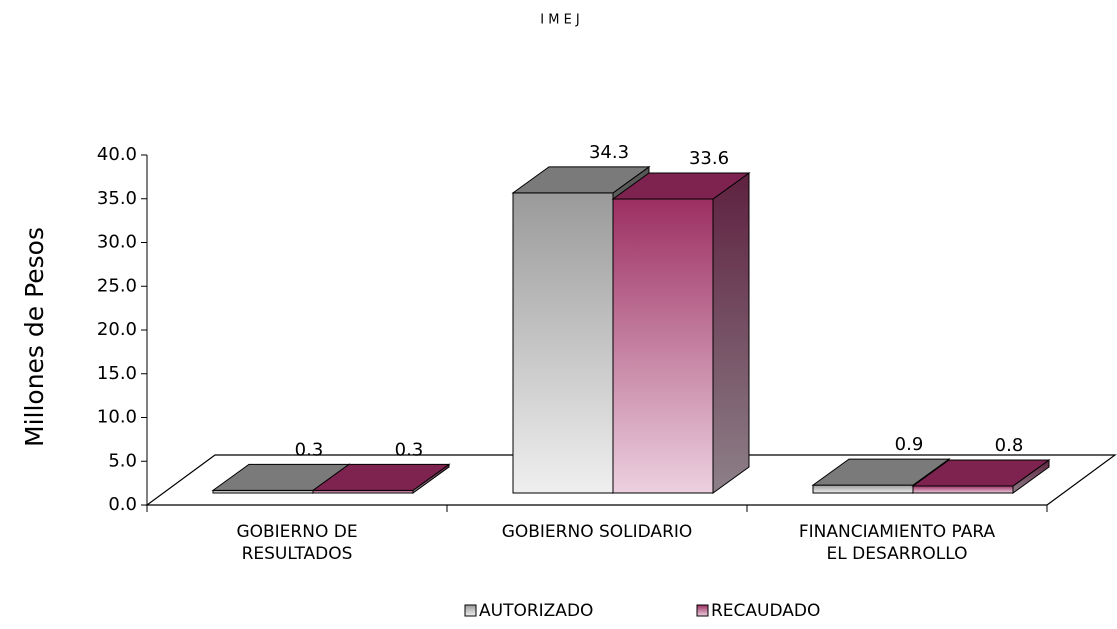  What do you see at coordinates (117, 329) in the screenshot?
I see `y-tick-label: 20.0` at bounding box center [117, 329].